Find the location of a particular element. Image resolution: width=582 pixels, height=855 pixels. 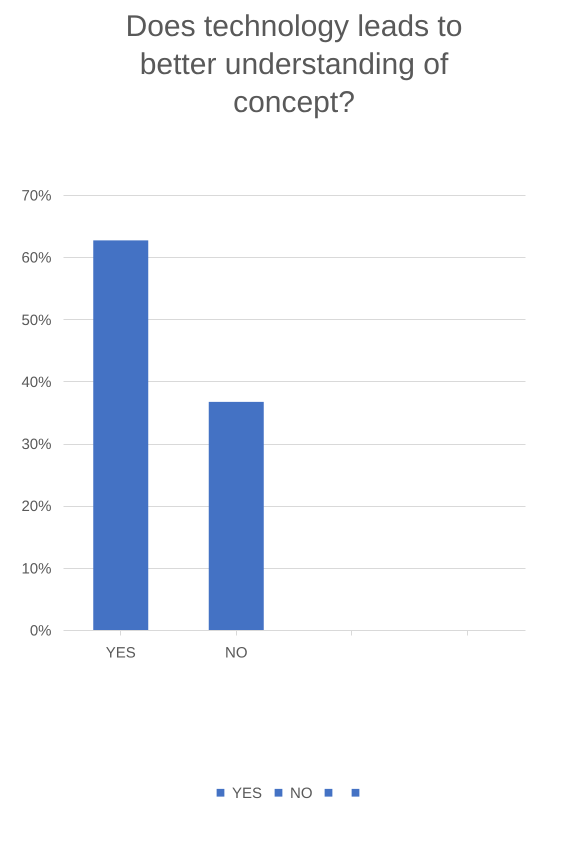

legend-label: YES is located at coordinates (247, 793).